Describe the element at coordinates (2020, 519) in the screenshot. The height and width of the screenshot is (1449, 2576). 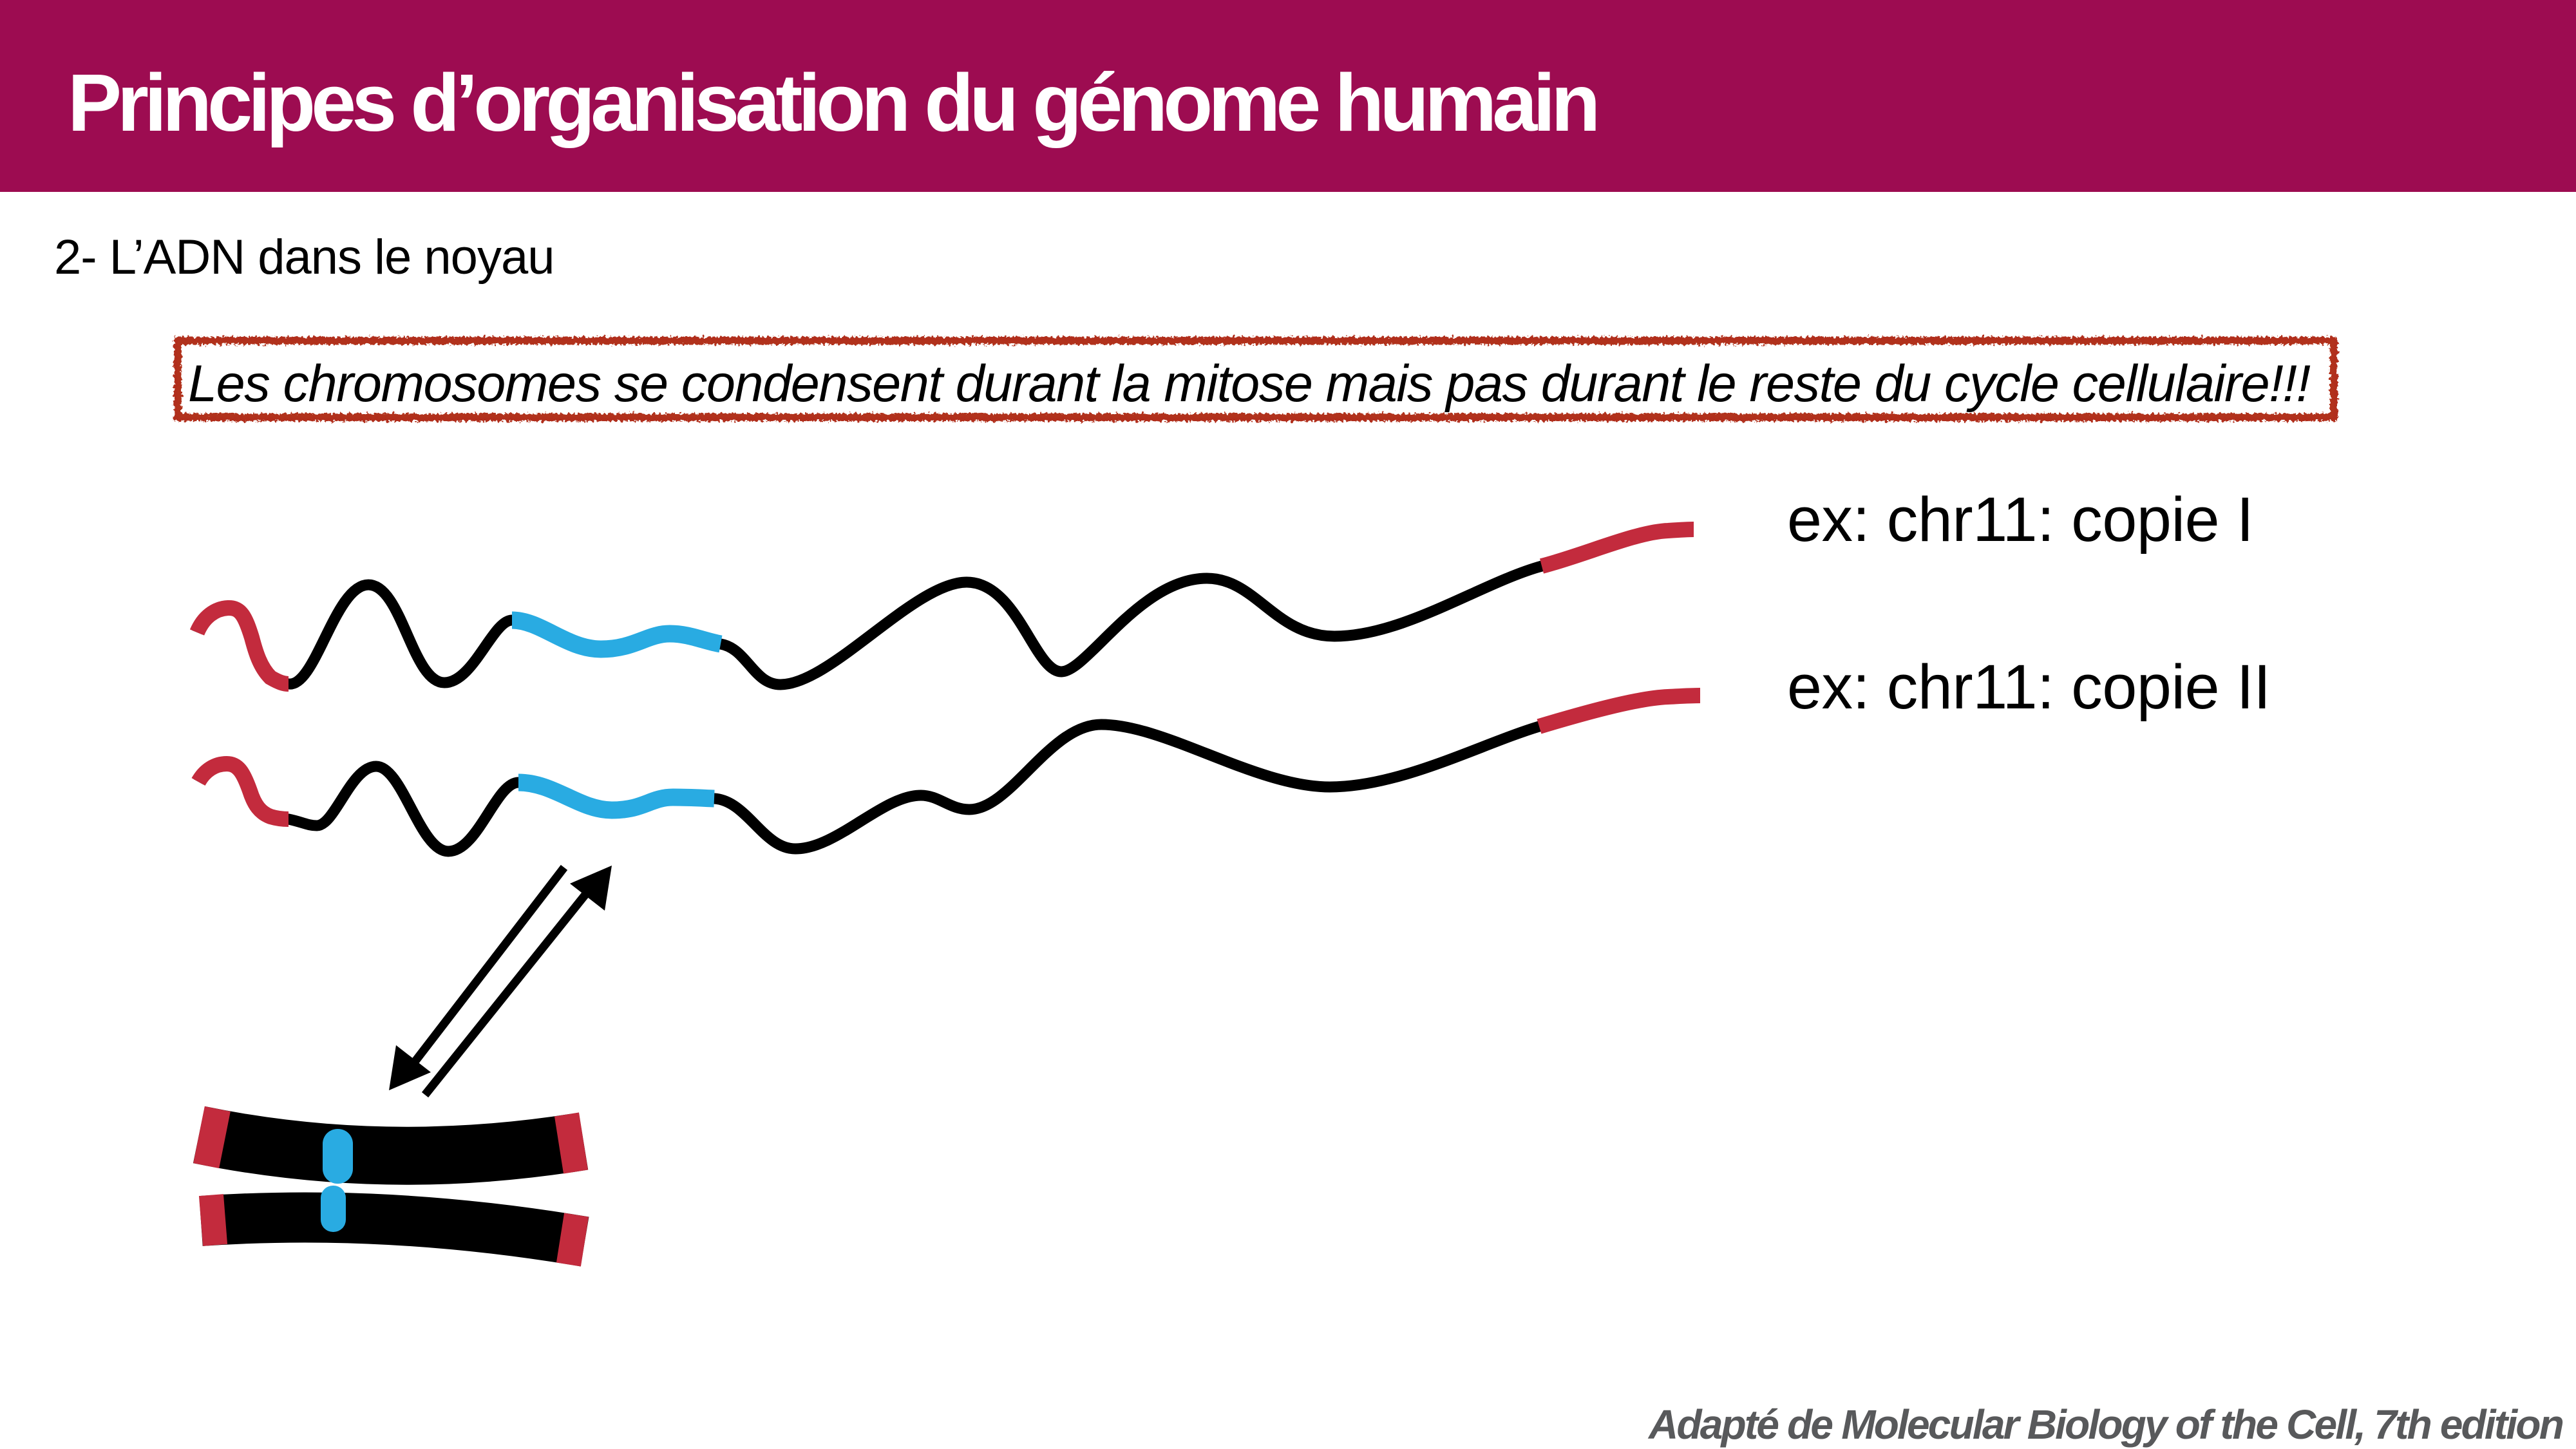
I see `svg-text: ex: chr11: copie I` at that location.